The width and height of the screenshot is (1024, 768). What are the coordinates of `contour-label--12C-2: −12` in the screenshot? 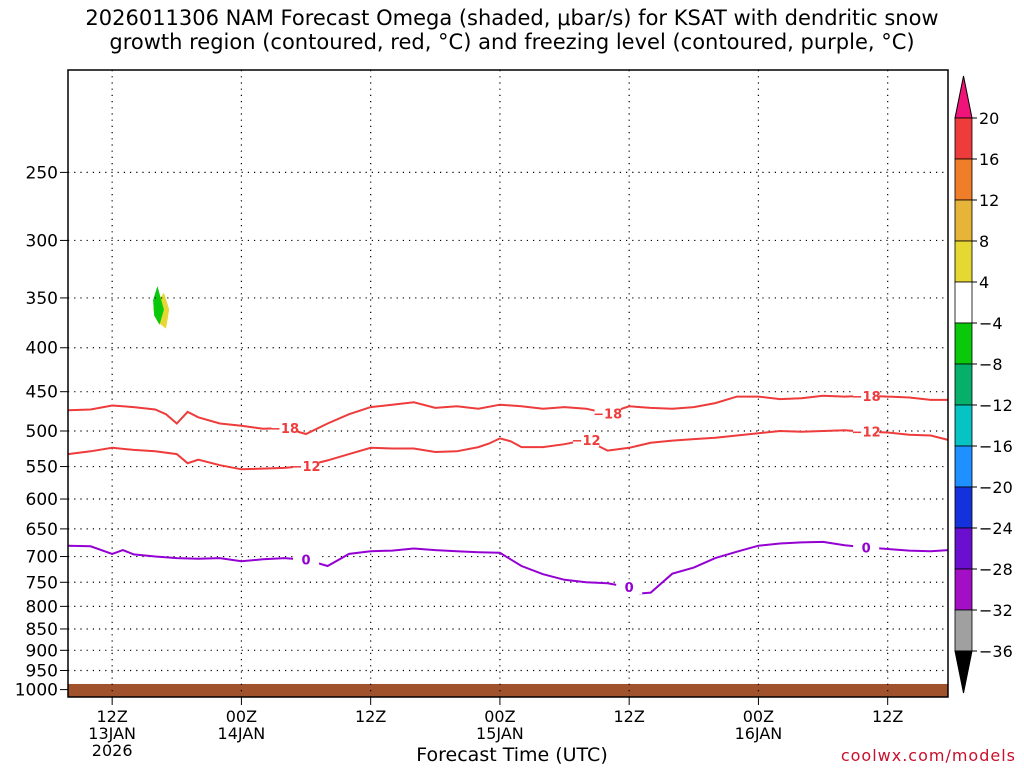 It's located at (866, 433).